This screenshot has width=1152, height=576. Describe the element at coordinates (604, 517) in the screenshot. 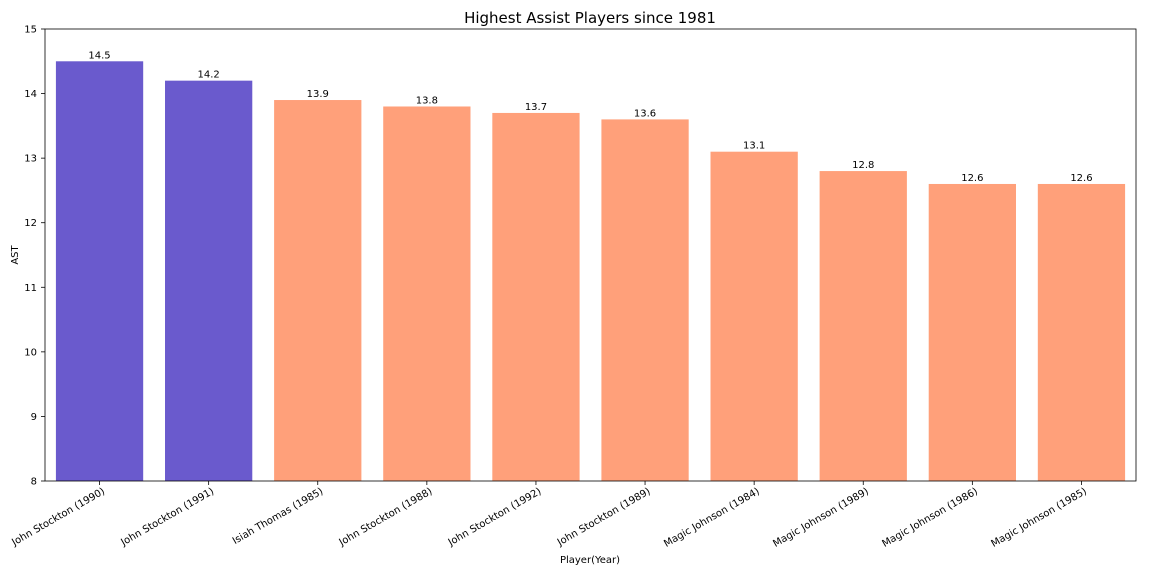

I see `x-tick-label: John Stockton (1989)` at that location.